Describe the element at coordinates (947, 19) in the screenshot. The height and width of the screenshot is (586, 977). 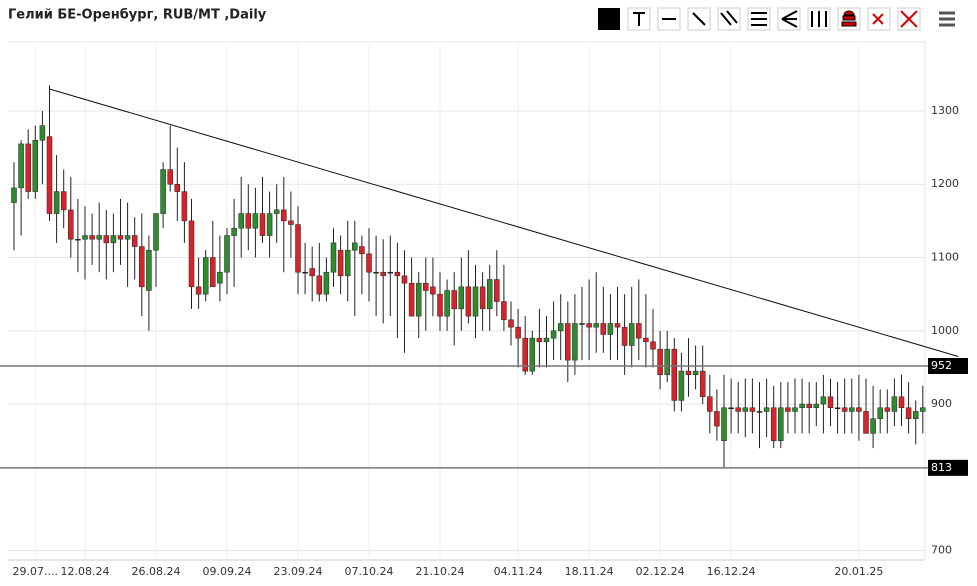
I see `menu-button` at that location.